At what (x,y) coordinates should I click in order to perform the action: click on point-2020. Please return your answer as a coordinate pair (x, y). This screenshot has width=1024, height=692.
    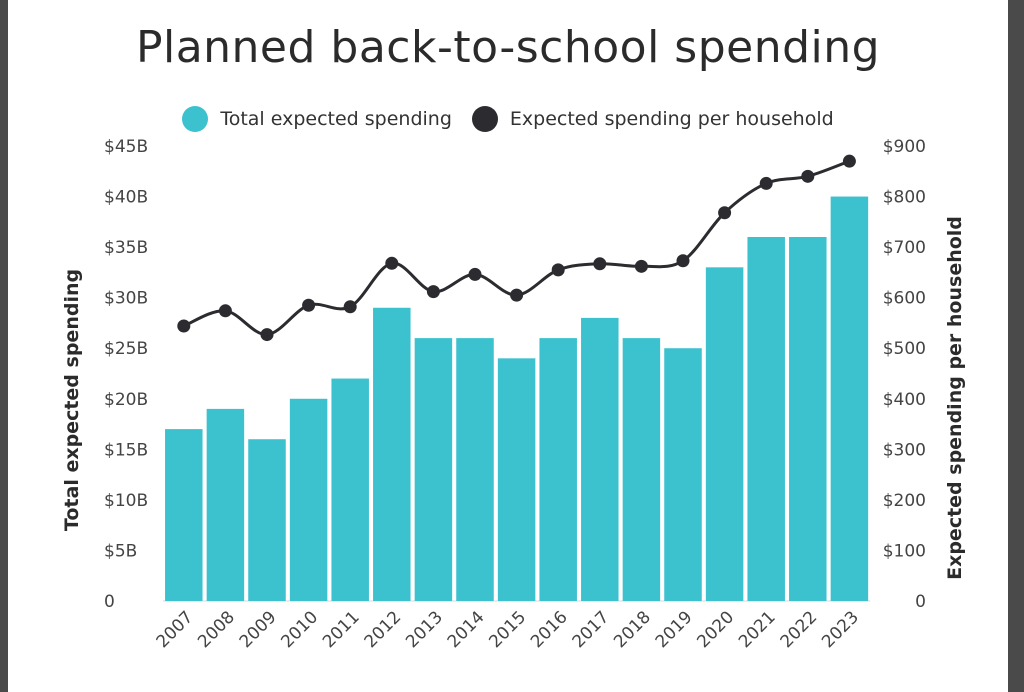
    Looking at the image, I should click on (725, 213).